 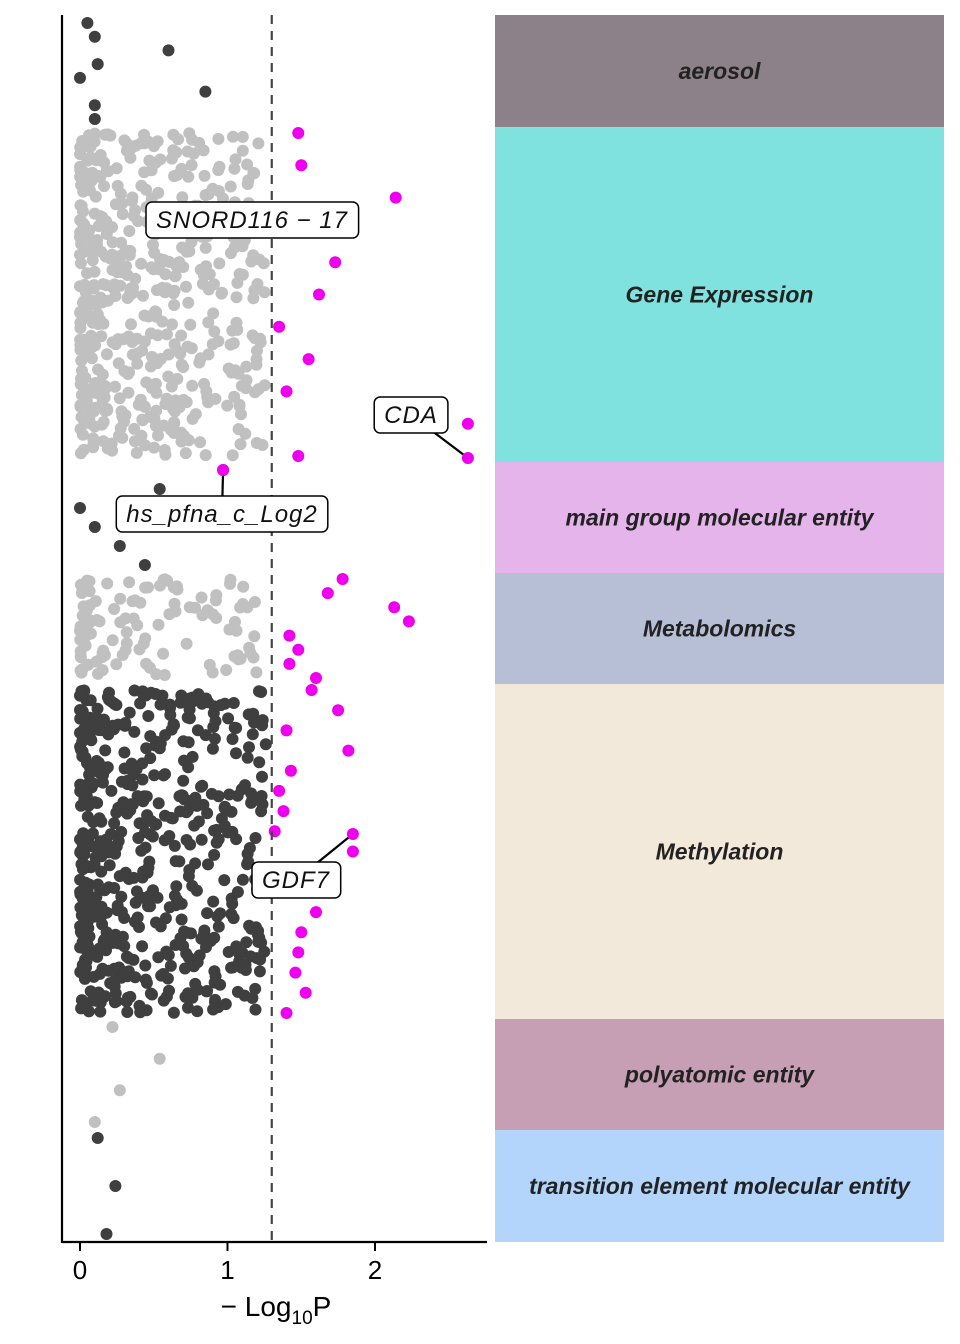 I want to click on annotation-label-2: hs_pfna_c_Log2, so click(x=222, y=514).